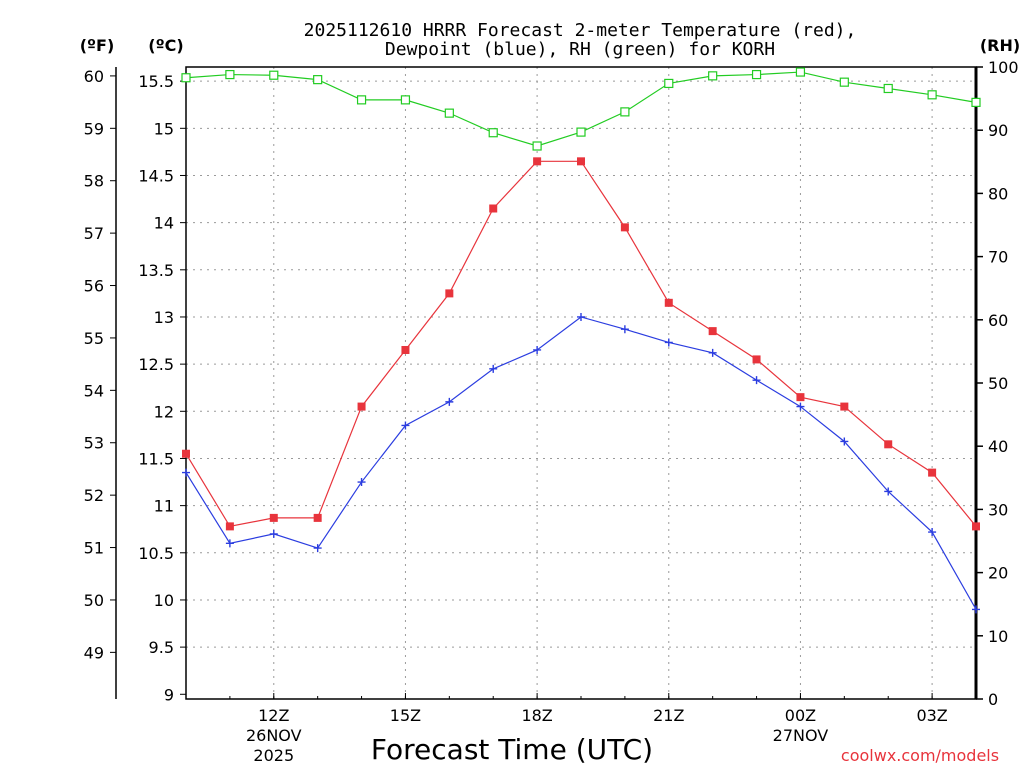 This screenshot has height=768, width=1024. I want to click on celsius-tick-label: 15, so click(164, 128).